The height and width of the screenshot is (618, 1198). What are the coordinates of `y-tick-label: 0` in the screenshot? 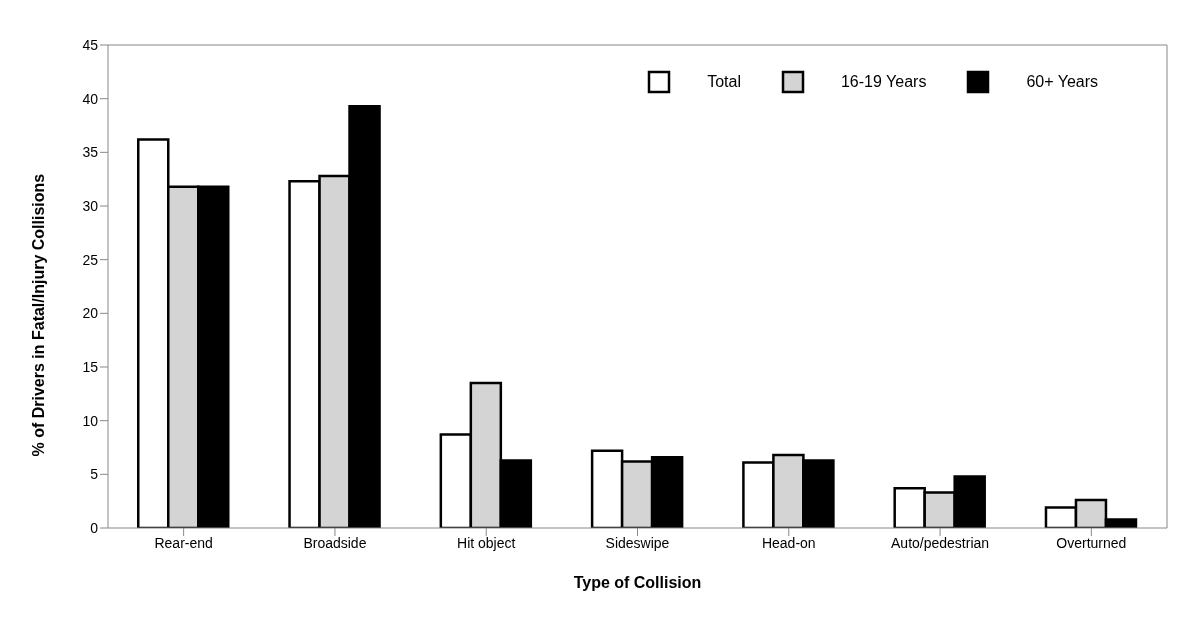 It's located at (94, 527).